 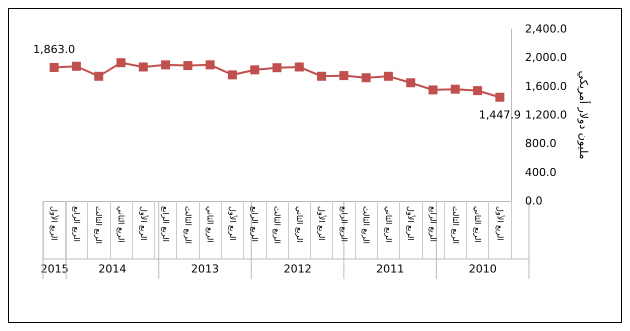 What do you see at coordinates (546, 57) in the screenshot?
I see `y-tick-label: 2,000.0` at bounding box center [546, 57].